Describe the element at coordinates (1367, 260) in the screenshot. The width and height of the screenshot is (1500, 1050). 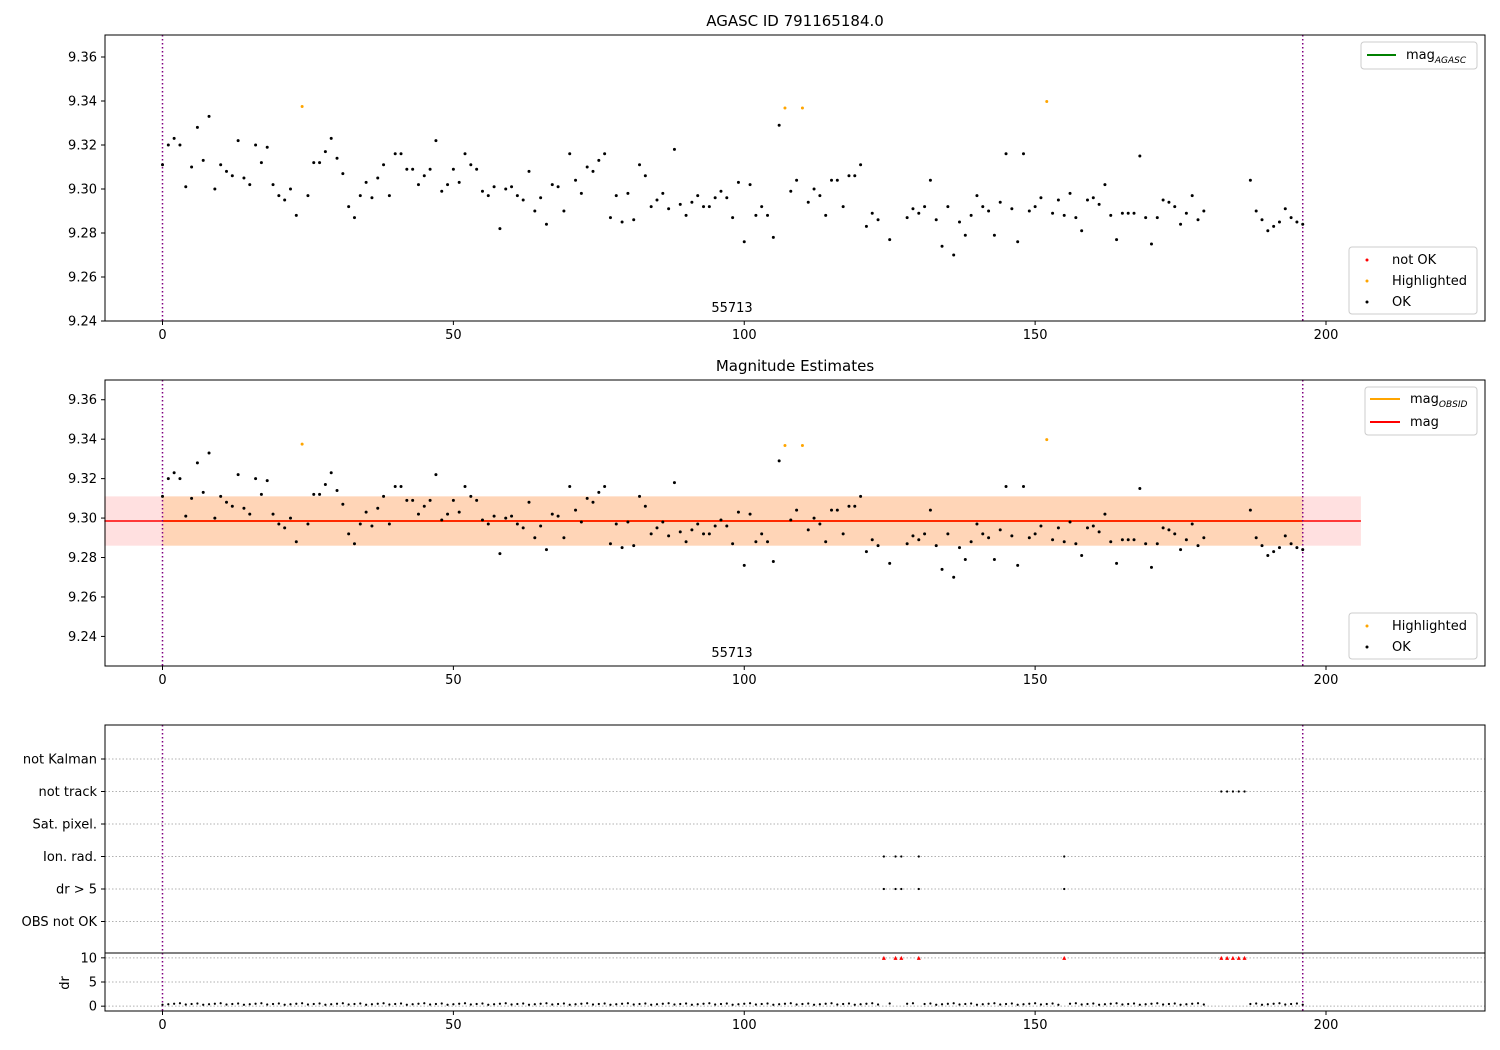
I see `legend-not-ok-marker` at that location.